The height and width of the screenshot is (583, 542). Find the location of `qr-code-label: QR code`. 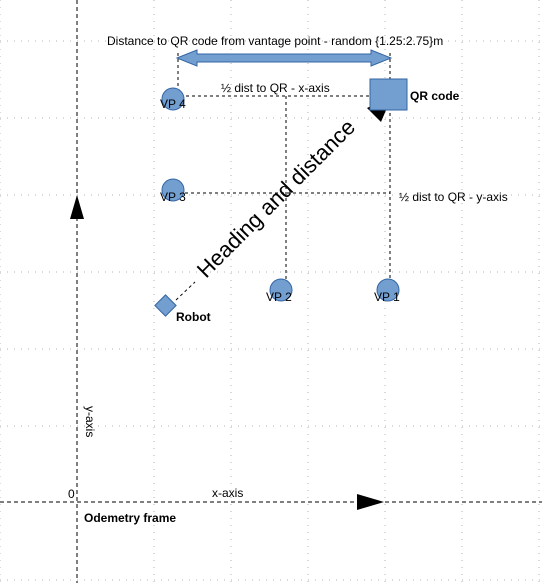

qr-code-label: QR code is located at coordinates (435, 96).